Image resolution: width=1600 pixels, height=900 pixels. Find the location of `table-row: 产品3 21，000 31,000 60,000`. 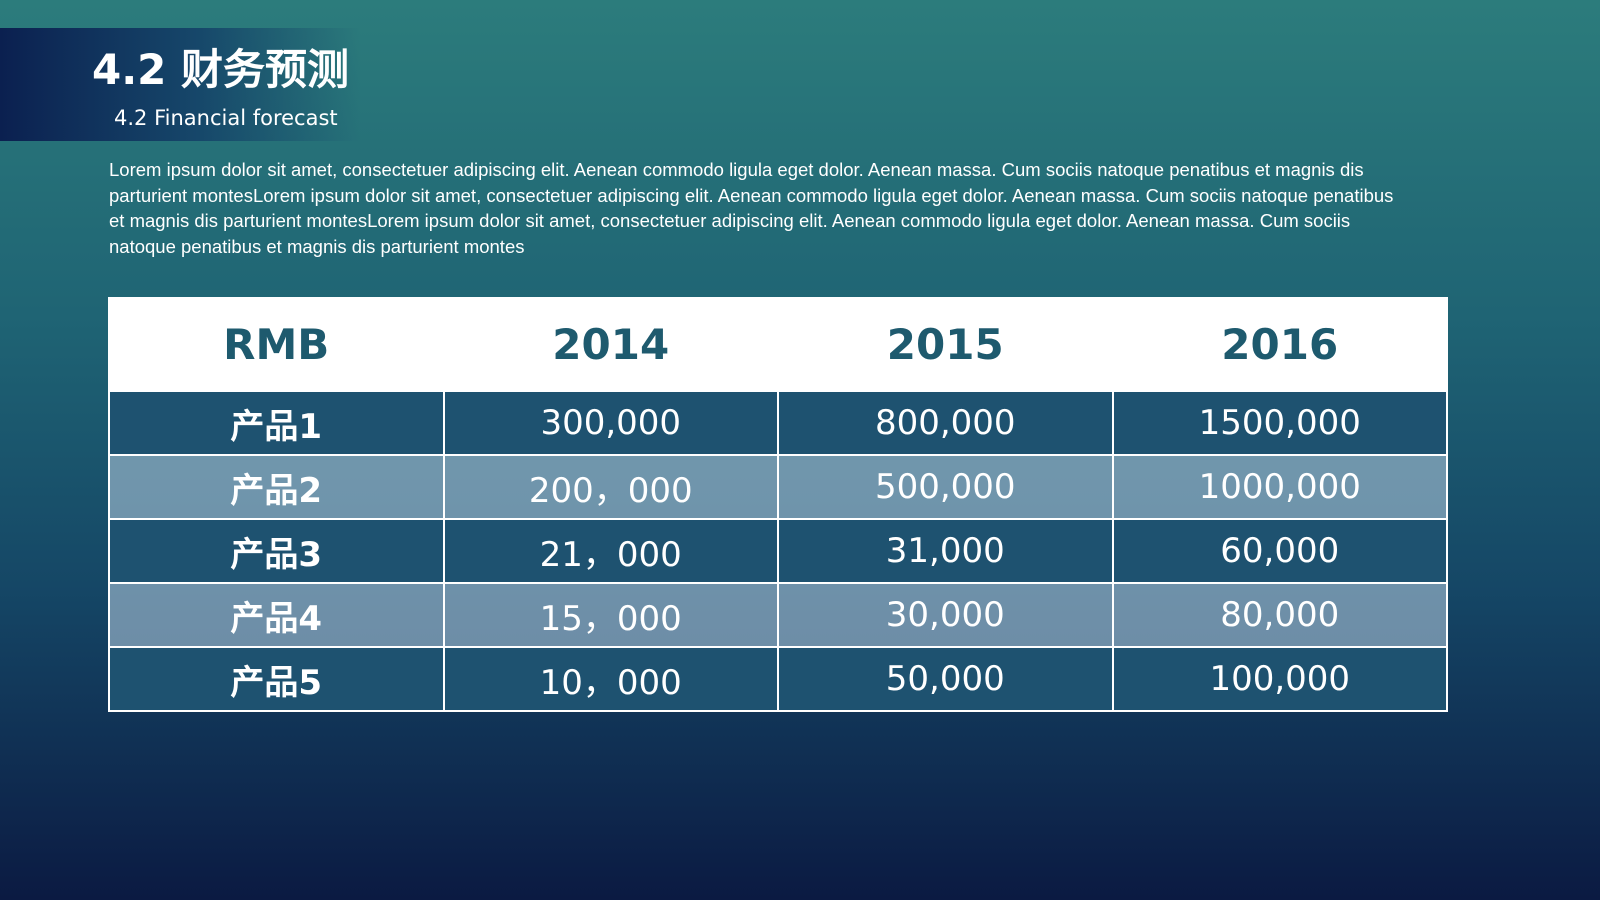

table-row: 产品3 21，000 31,000 60,000 is located at coordinates (778, 551).